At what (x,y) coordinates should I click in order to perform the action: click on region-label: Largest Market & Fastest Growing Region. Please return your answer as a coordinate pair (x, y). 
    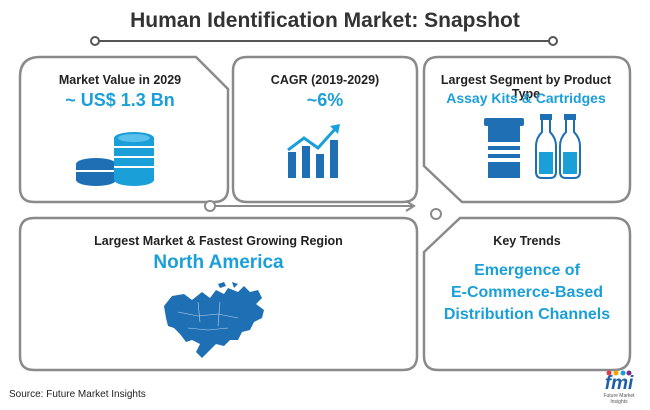
    Looking at the image, I should click on (218, 241).